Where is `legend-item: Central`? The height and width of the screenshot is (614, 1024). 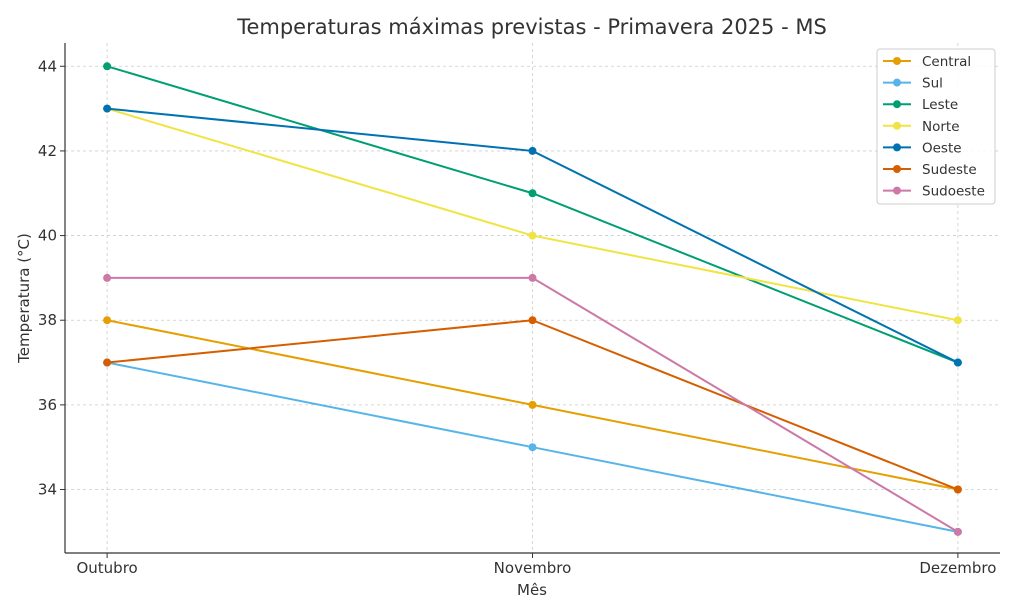 legend-item: Central is located at coordinates (927, 62).